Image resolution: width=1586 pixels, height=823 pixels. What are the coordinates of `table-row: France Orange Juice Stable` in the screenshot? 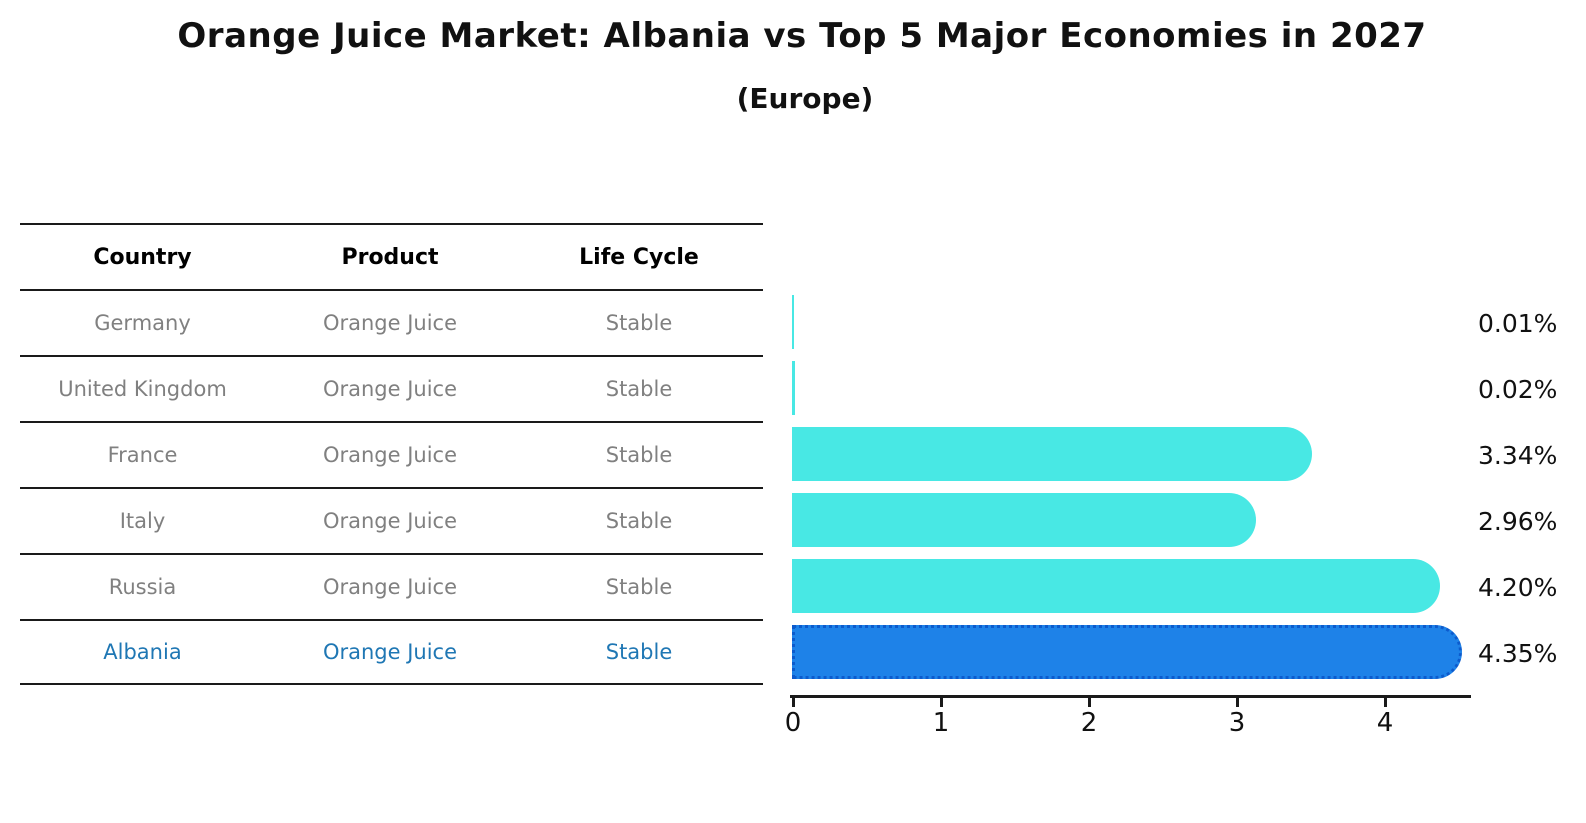 It's located at (391, 454).